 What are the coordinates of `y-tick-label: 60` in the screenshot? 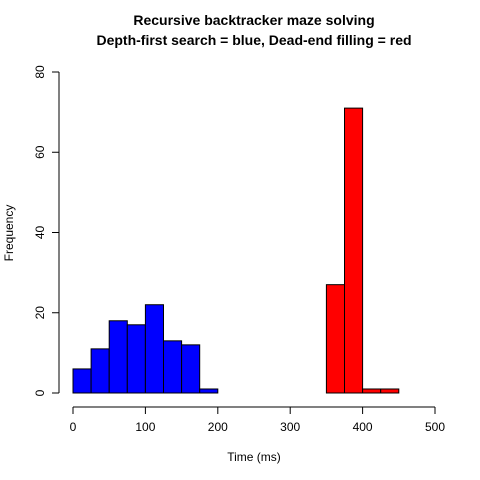 It's located at (40, 152).